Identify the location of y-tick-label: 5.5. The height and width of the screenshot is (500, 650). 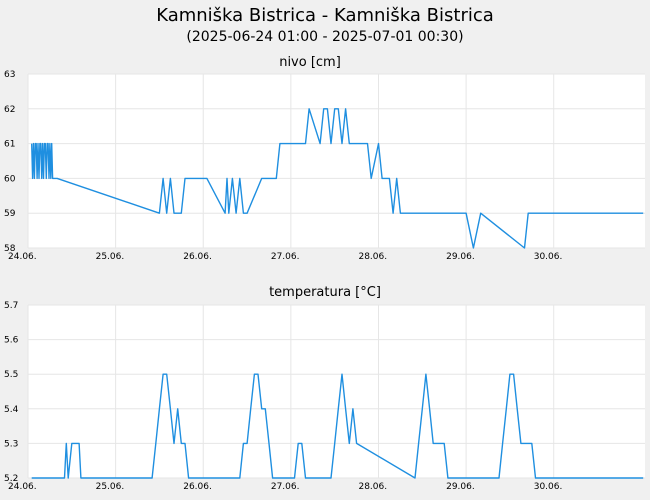
(11, 375).